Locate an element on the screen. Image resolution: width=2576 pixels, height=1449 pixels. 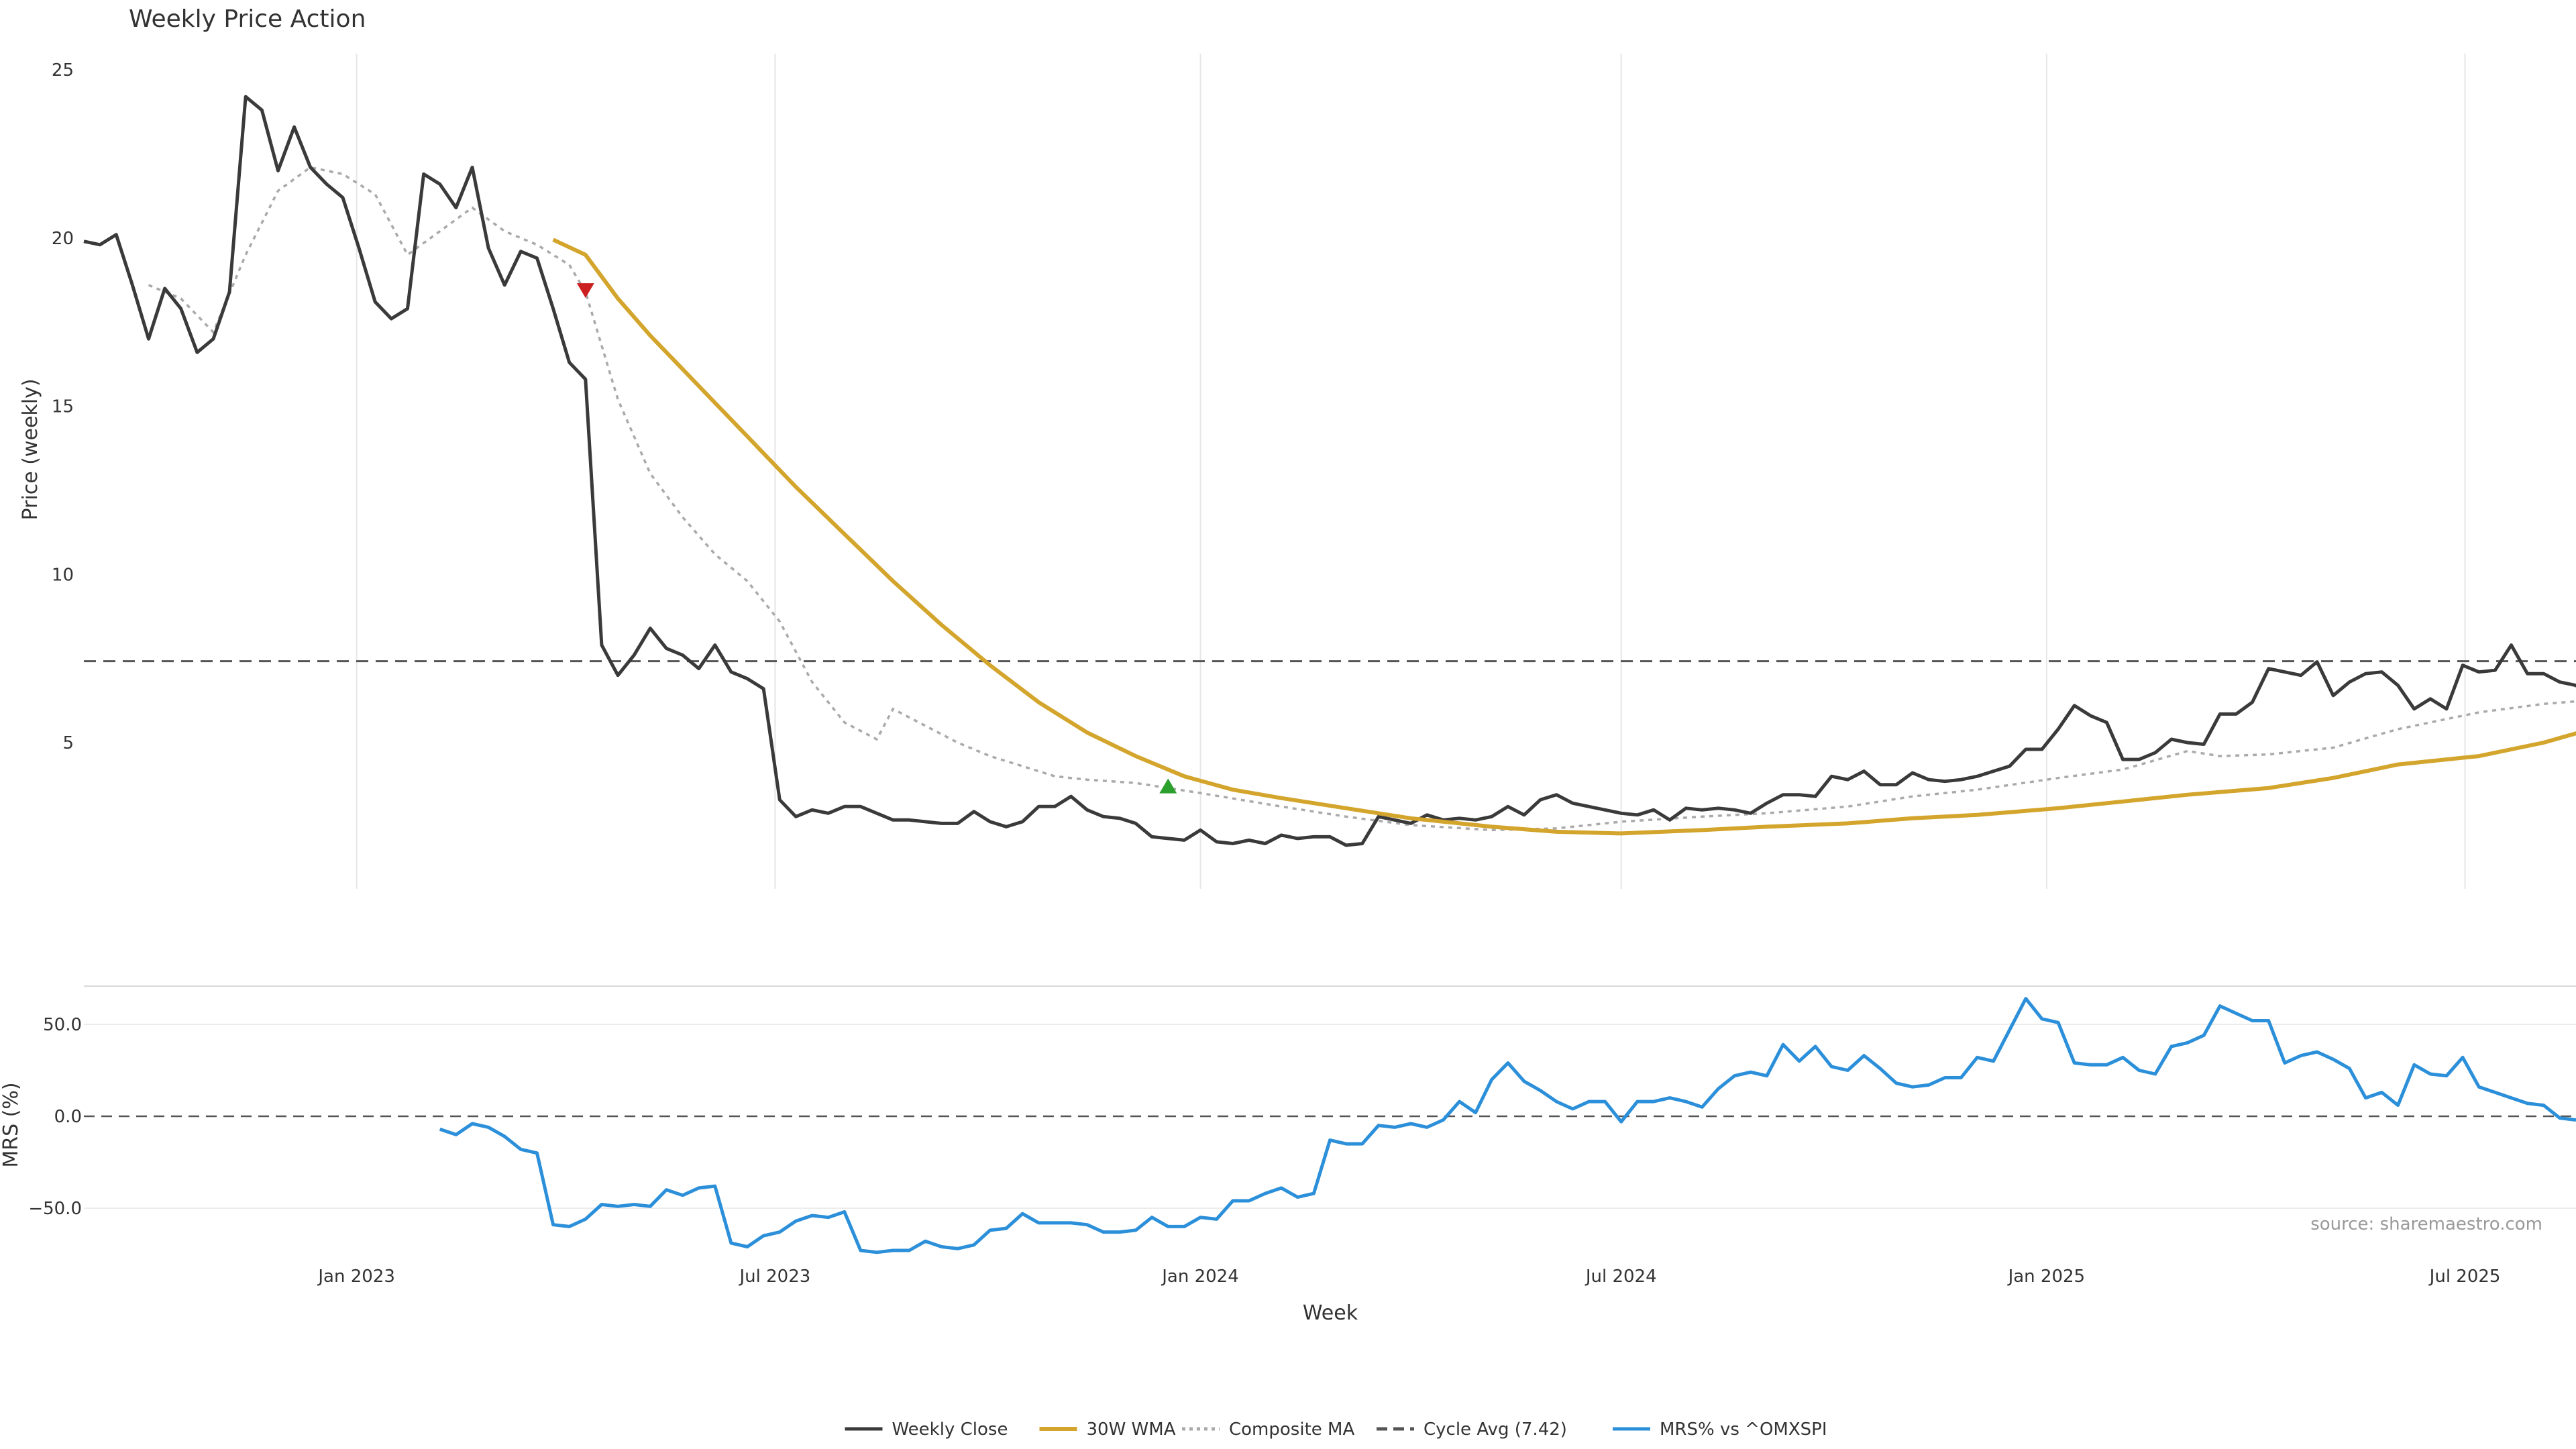
buy-signal-marker is located at coordinates (1168, 786).